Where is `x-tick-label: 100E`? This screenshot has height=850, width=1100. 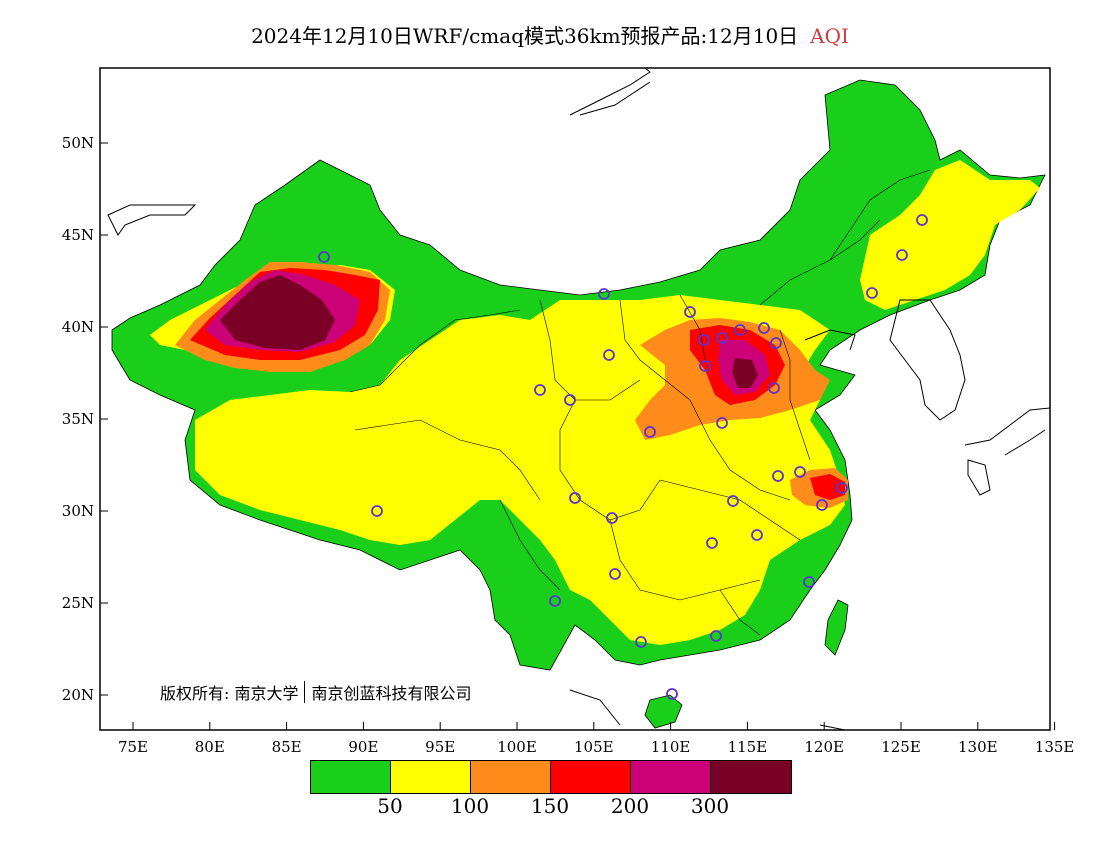
x-tick-label: 100E is located at coordinates (517, 747).